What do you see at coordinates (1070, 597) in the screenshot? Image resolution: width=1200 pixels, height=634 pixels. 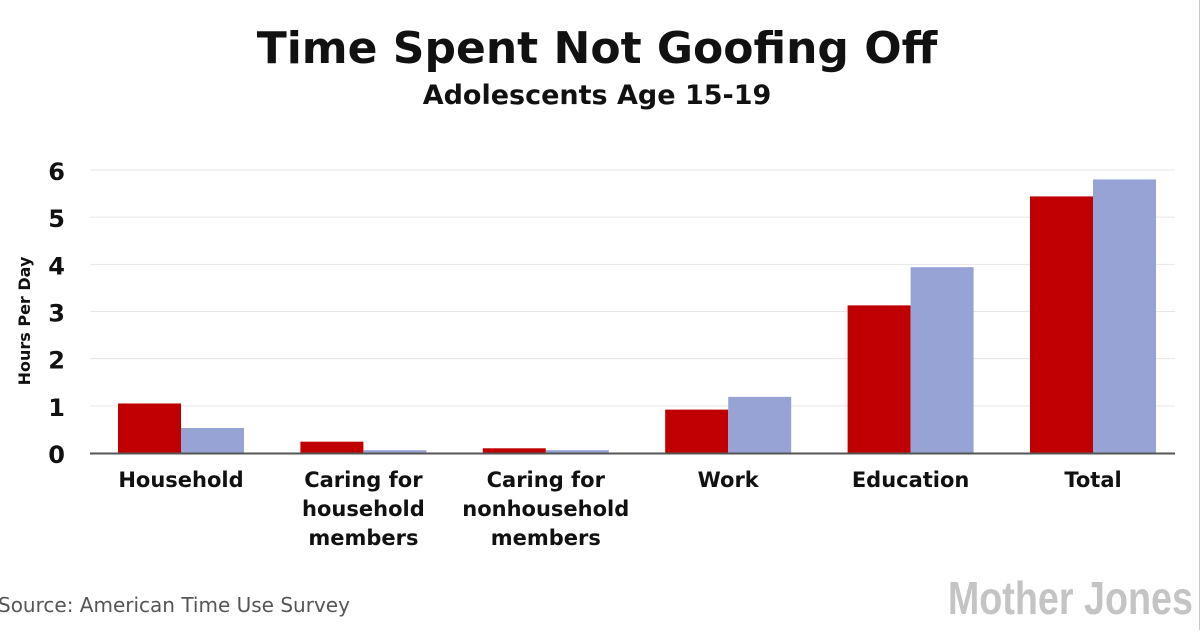 I see `mother-jones-logo: Mother Jones` at bounding box center [1070, 597].